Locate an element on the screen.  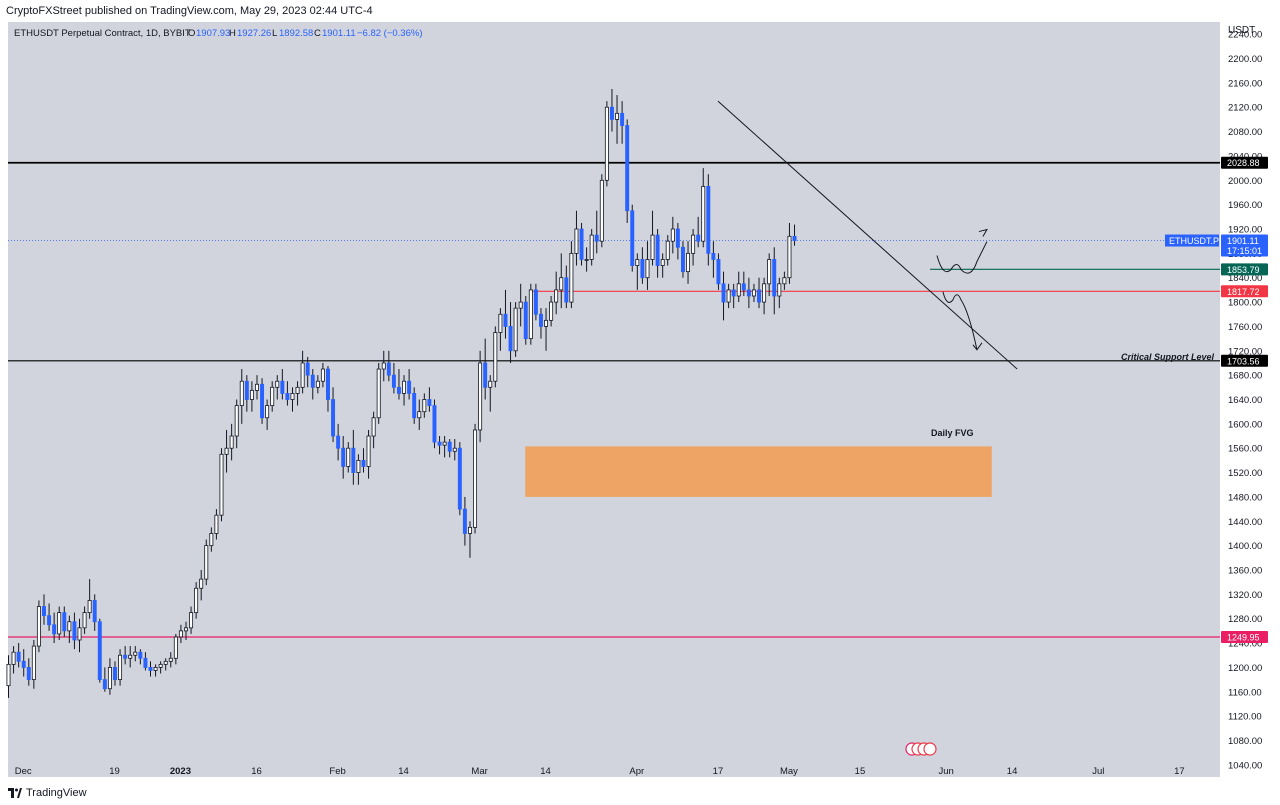
level-price-label: 1817.72 is located at coordinates (1243, 292).